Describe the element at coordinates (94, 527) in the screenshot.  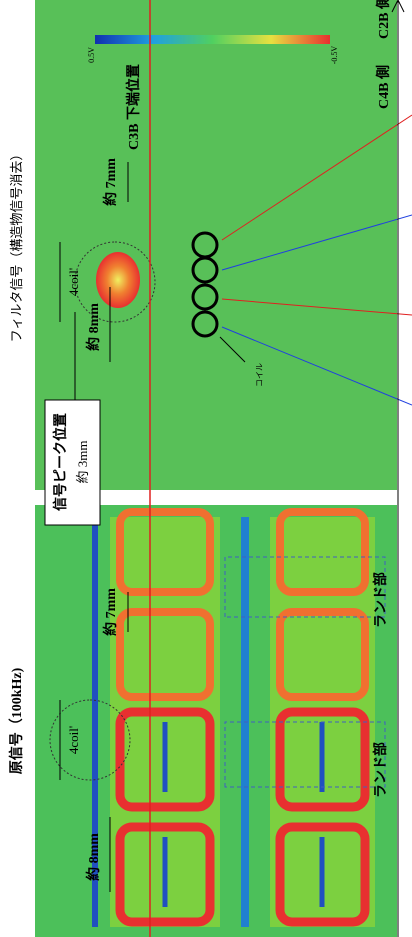
I see `dimensions` at that location.